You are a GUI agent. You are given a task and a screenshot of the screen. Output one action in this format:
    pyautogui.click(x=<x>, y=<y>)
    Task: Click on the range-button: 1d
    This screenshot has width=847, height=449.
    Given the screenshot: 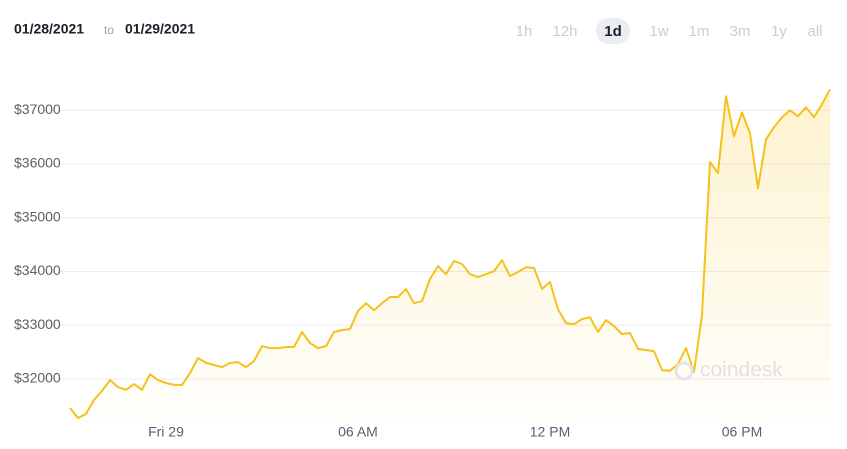 What is the action you would take?
    pyautogui.click(x=613, y=31)
    